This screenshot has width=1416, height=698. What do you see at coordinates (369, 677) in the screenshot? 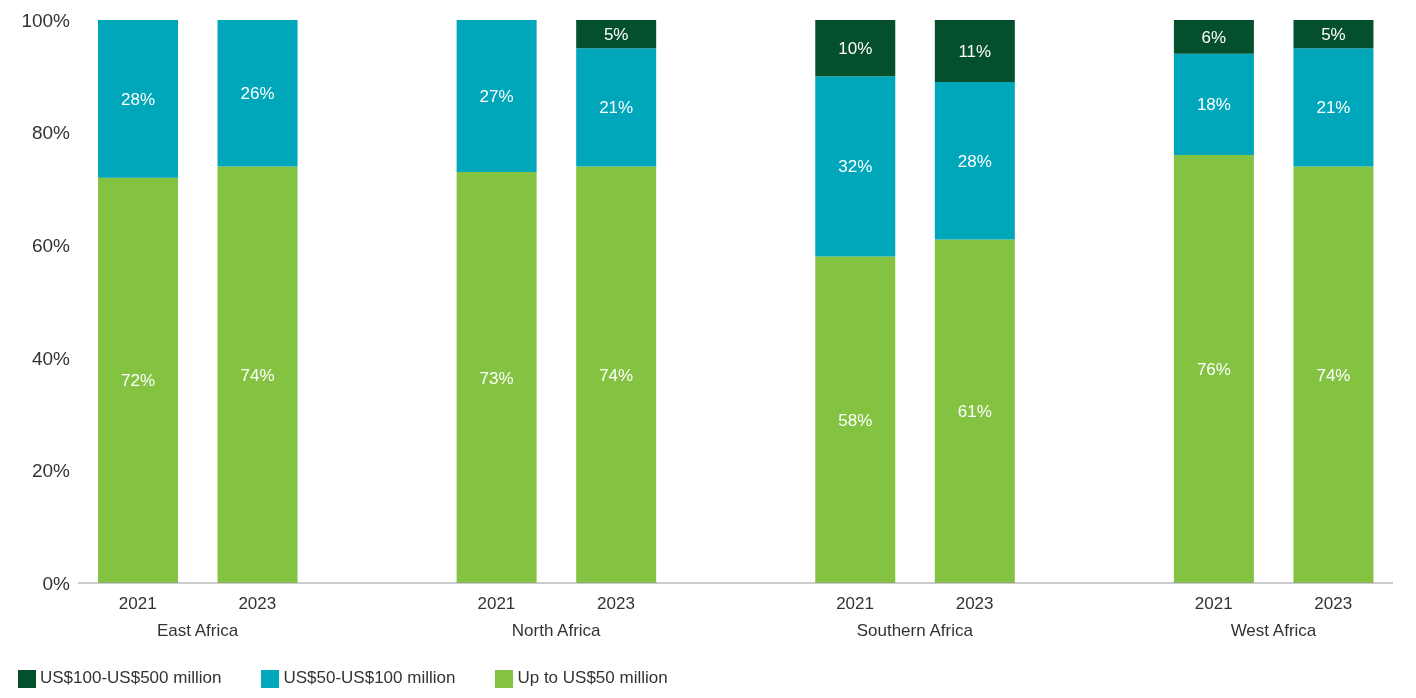
I see `legend-label: US$50-US$100 million` at bounding box center [369, 677].